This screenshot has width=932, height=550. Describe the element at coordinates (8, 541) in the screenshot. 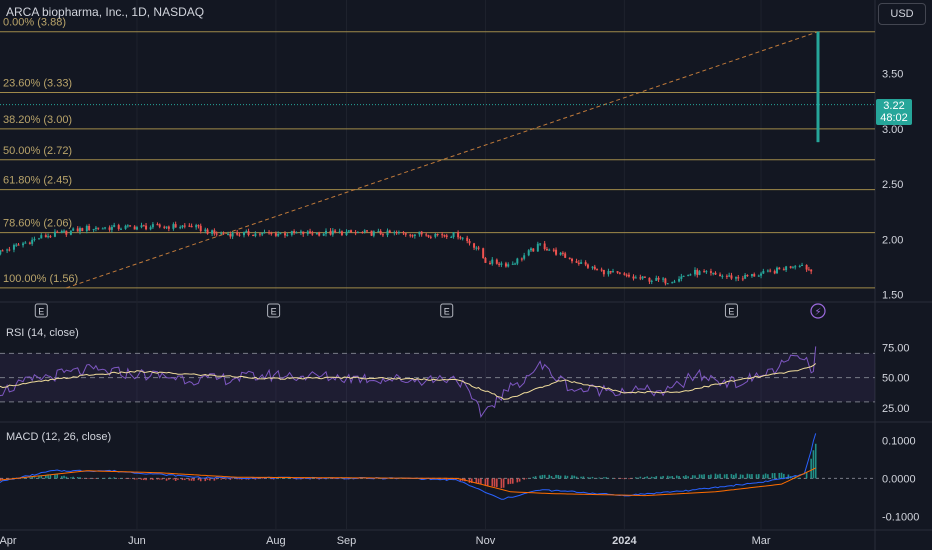

I see `time-axis-tick: Apr` at that location.